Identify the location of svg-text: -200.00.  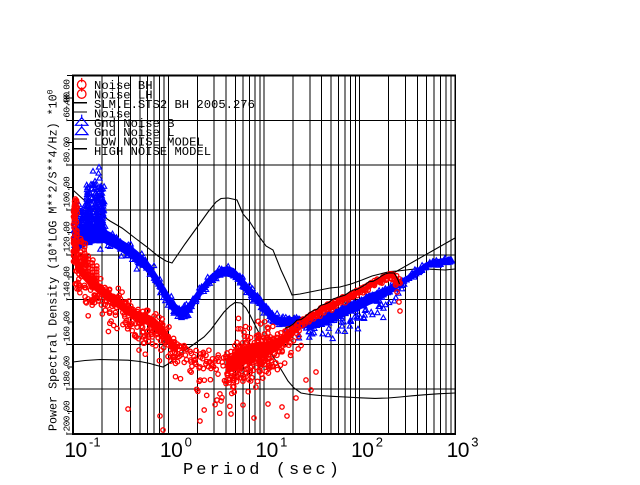
(67, 418).